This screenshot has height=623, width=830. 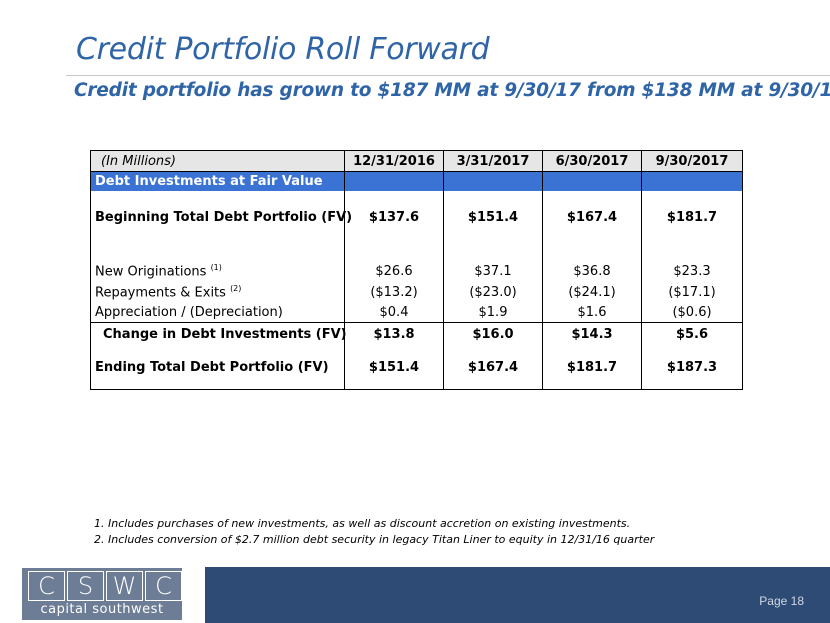 I want to click on cell-value: $23.3, so click(x=692, y=262).